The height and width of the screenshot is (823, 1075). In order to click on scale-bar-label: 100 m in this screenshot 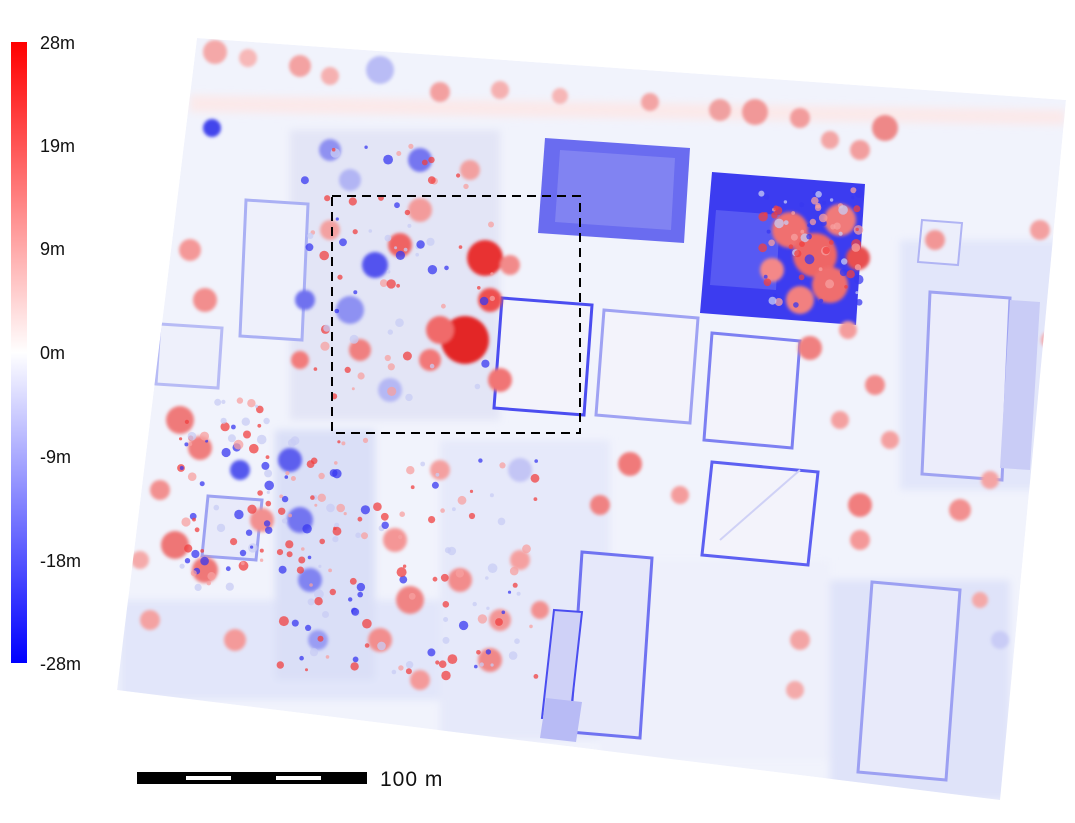, I will do `click(412, 779)`.